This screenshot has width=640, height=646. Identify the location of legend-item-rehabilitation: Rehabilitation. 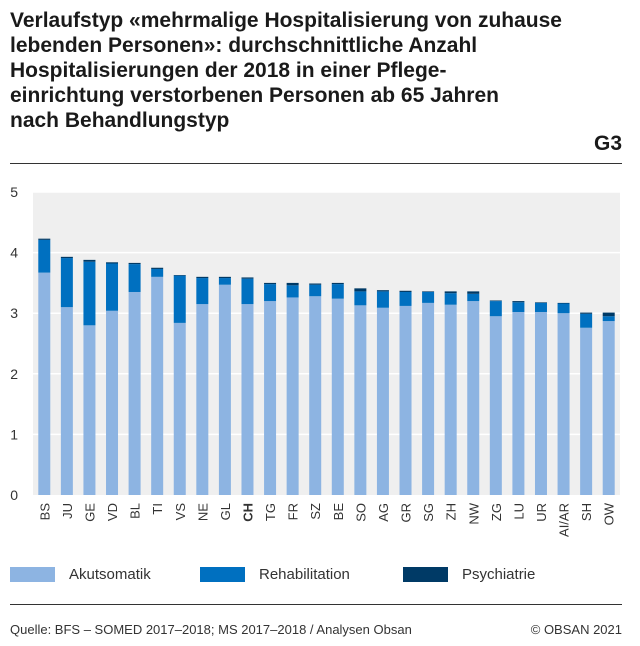
(275, 574).